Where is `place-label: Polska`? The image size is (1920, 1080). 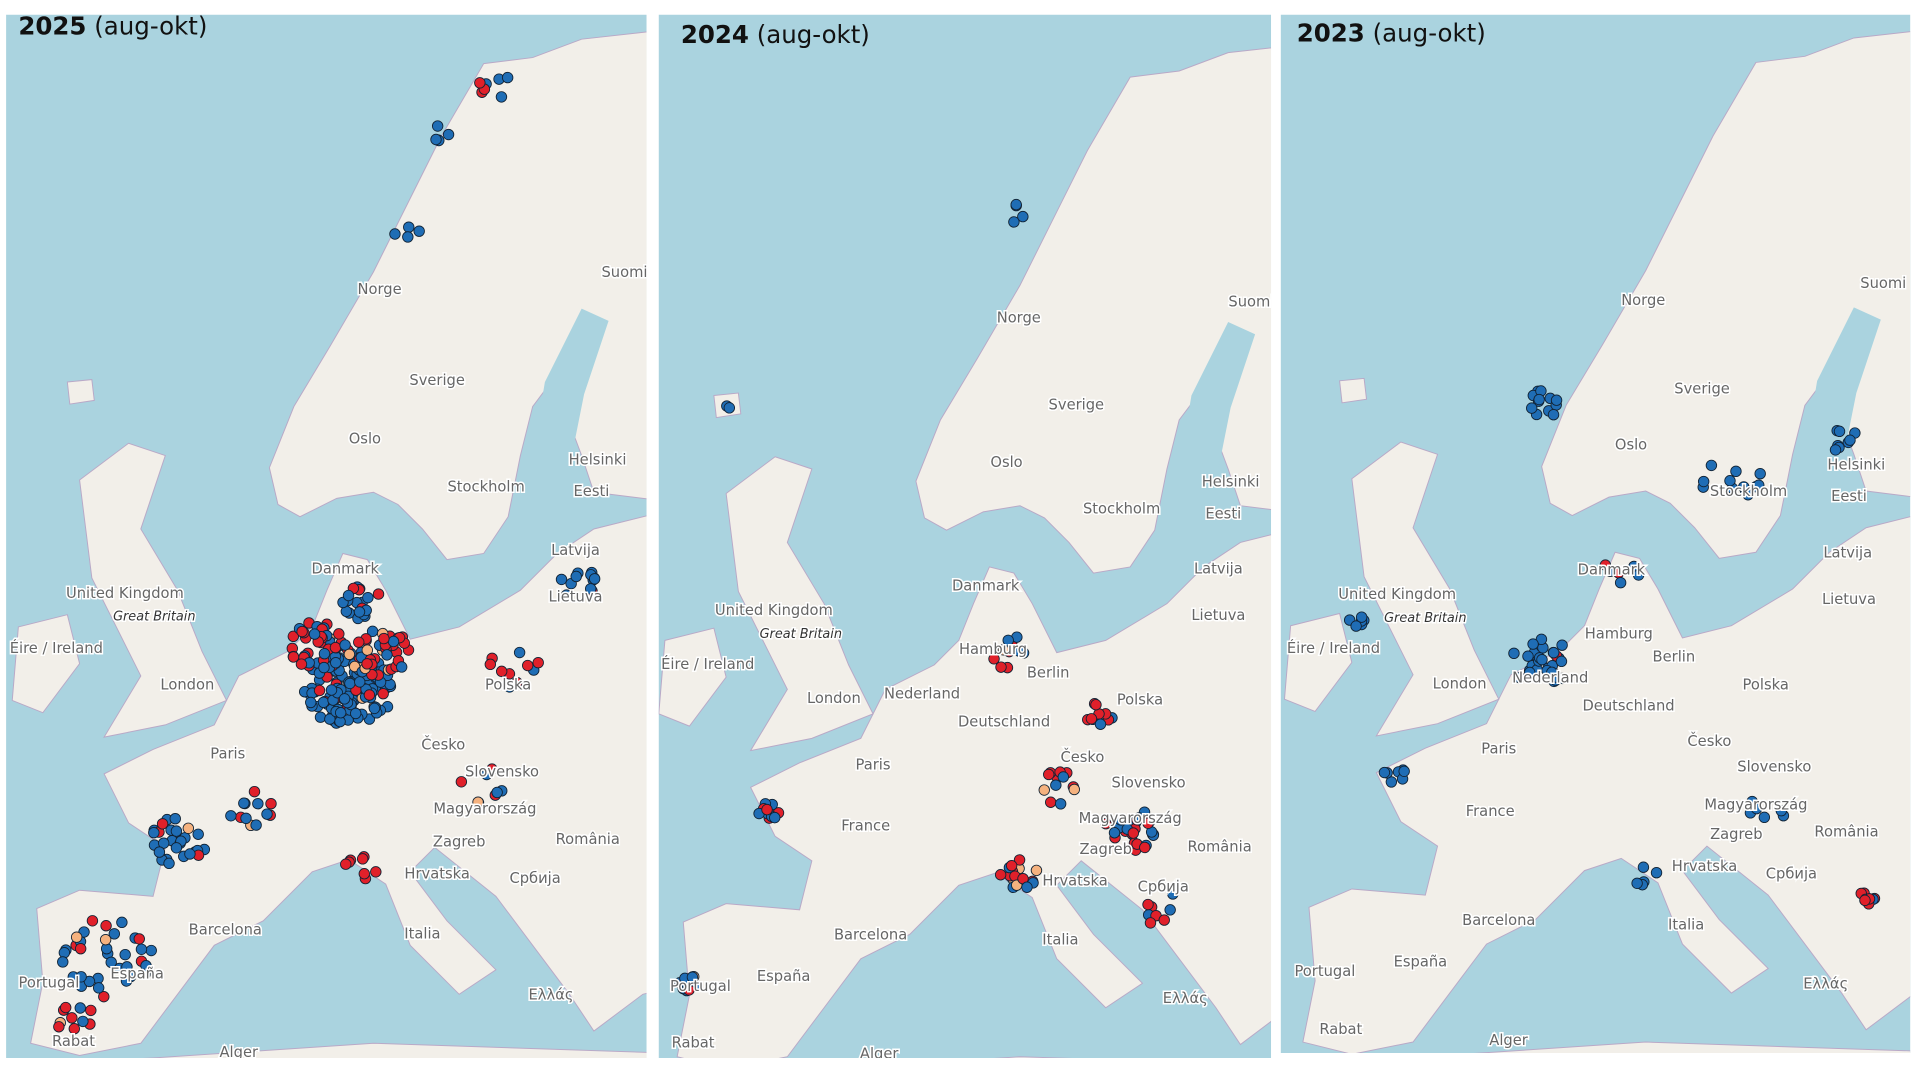 place-label: Polska is located at coordinates (1766, 685).